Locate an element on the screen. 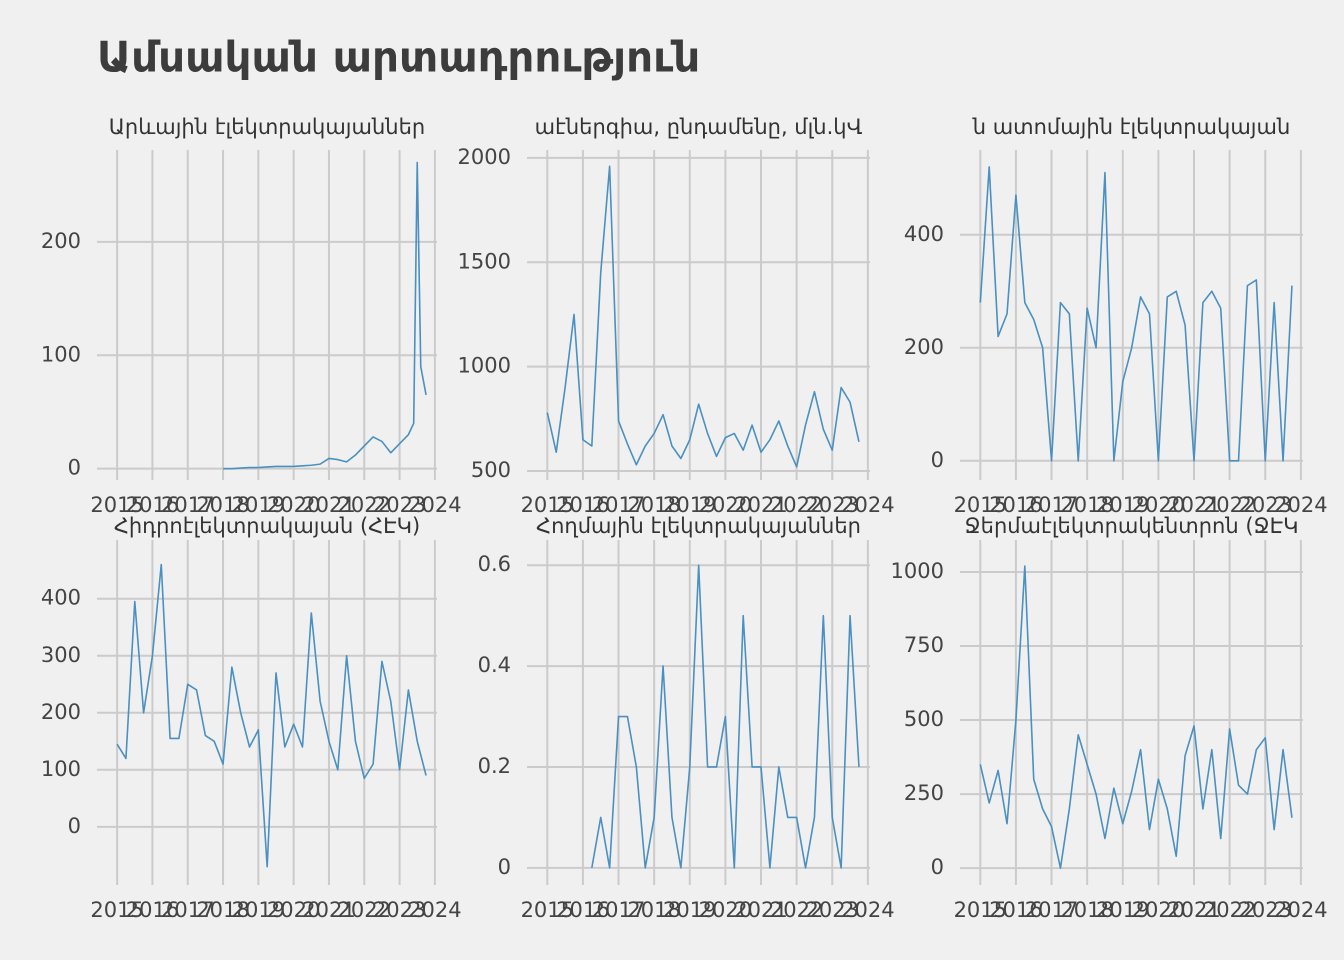 The height and width of the screenshot is (960, 1344). y-tick-label: 1500 is located at coordinates (484, 261).